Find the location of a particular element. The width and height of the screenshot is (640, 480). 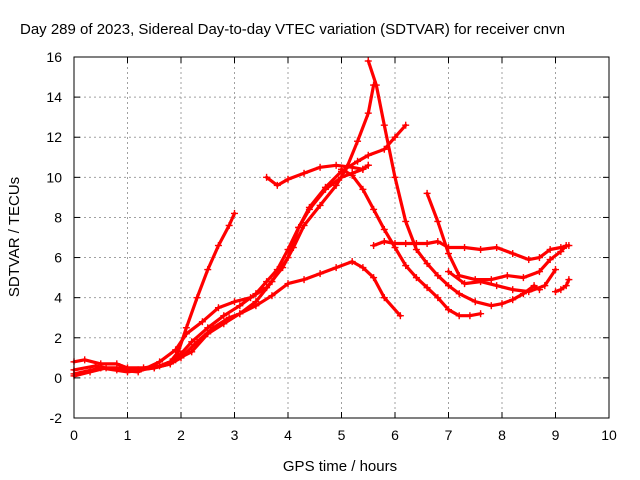

x-tick-label: 7 is located at coordinates (449, 435).